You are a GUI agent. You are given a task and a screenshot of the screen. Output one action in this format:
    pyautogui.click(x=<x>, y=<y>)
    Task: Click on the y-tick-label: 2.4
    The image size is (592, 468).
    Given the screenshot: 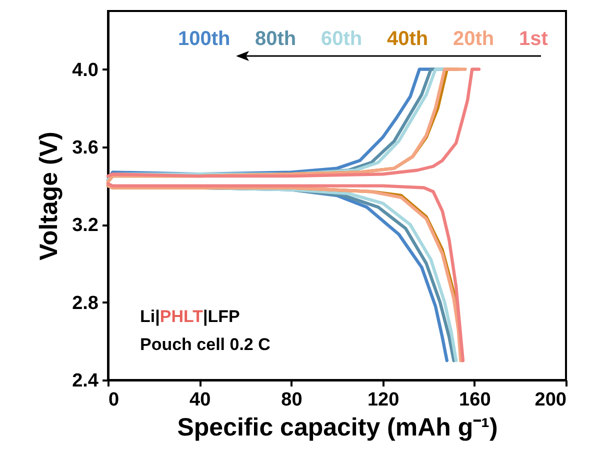 What is the action you would take?
    pyautogui.click(x=85, y=381)
    